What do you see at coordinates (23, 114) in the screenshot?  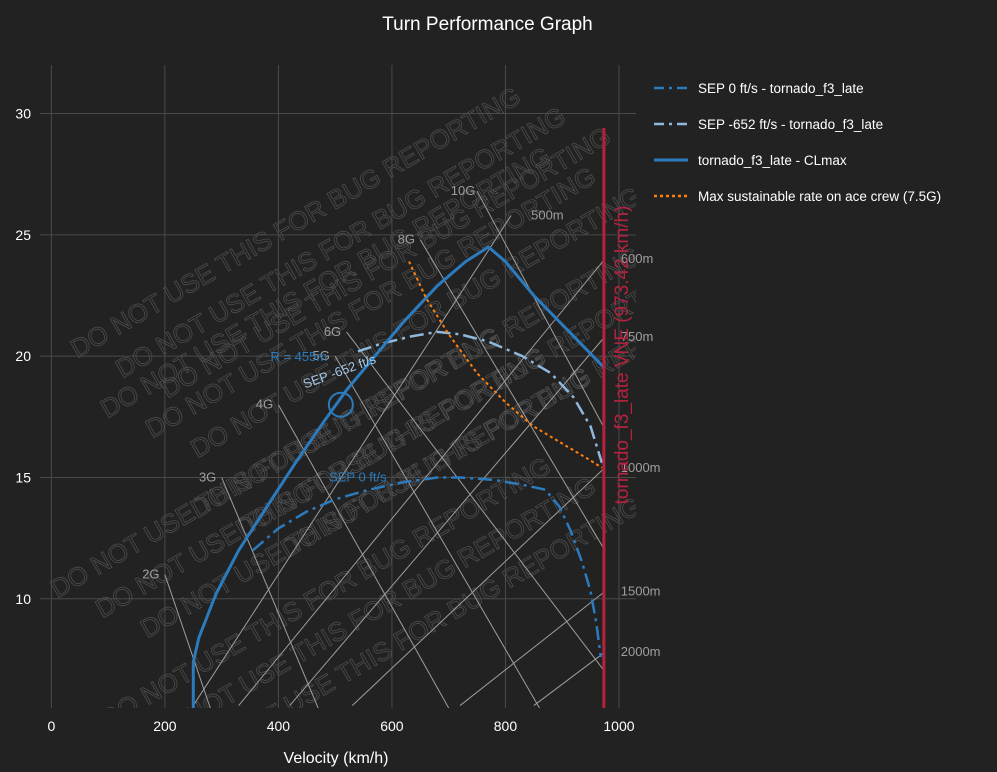 I see `y-tick-label: 30` at bounding box center [23, 114].